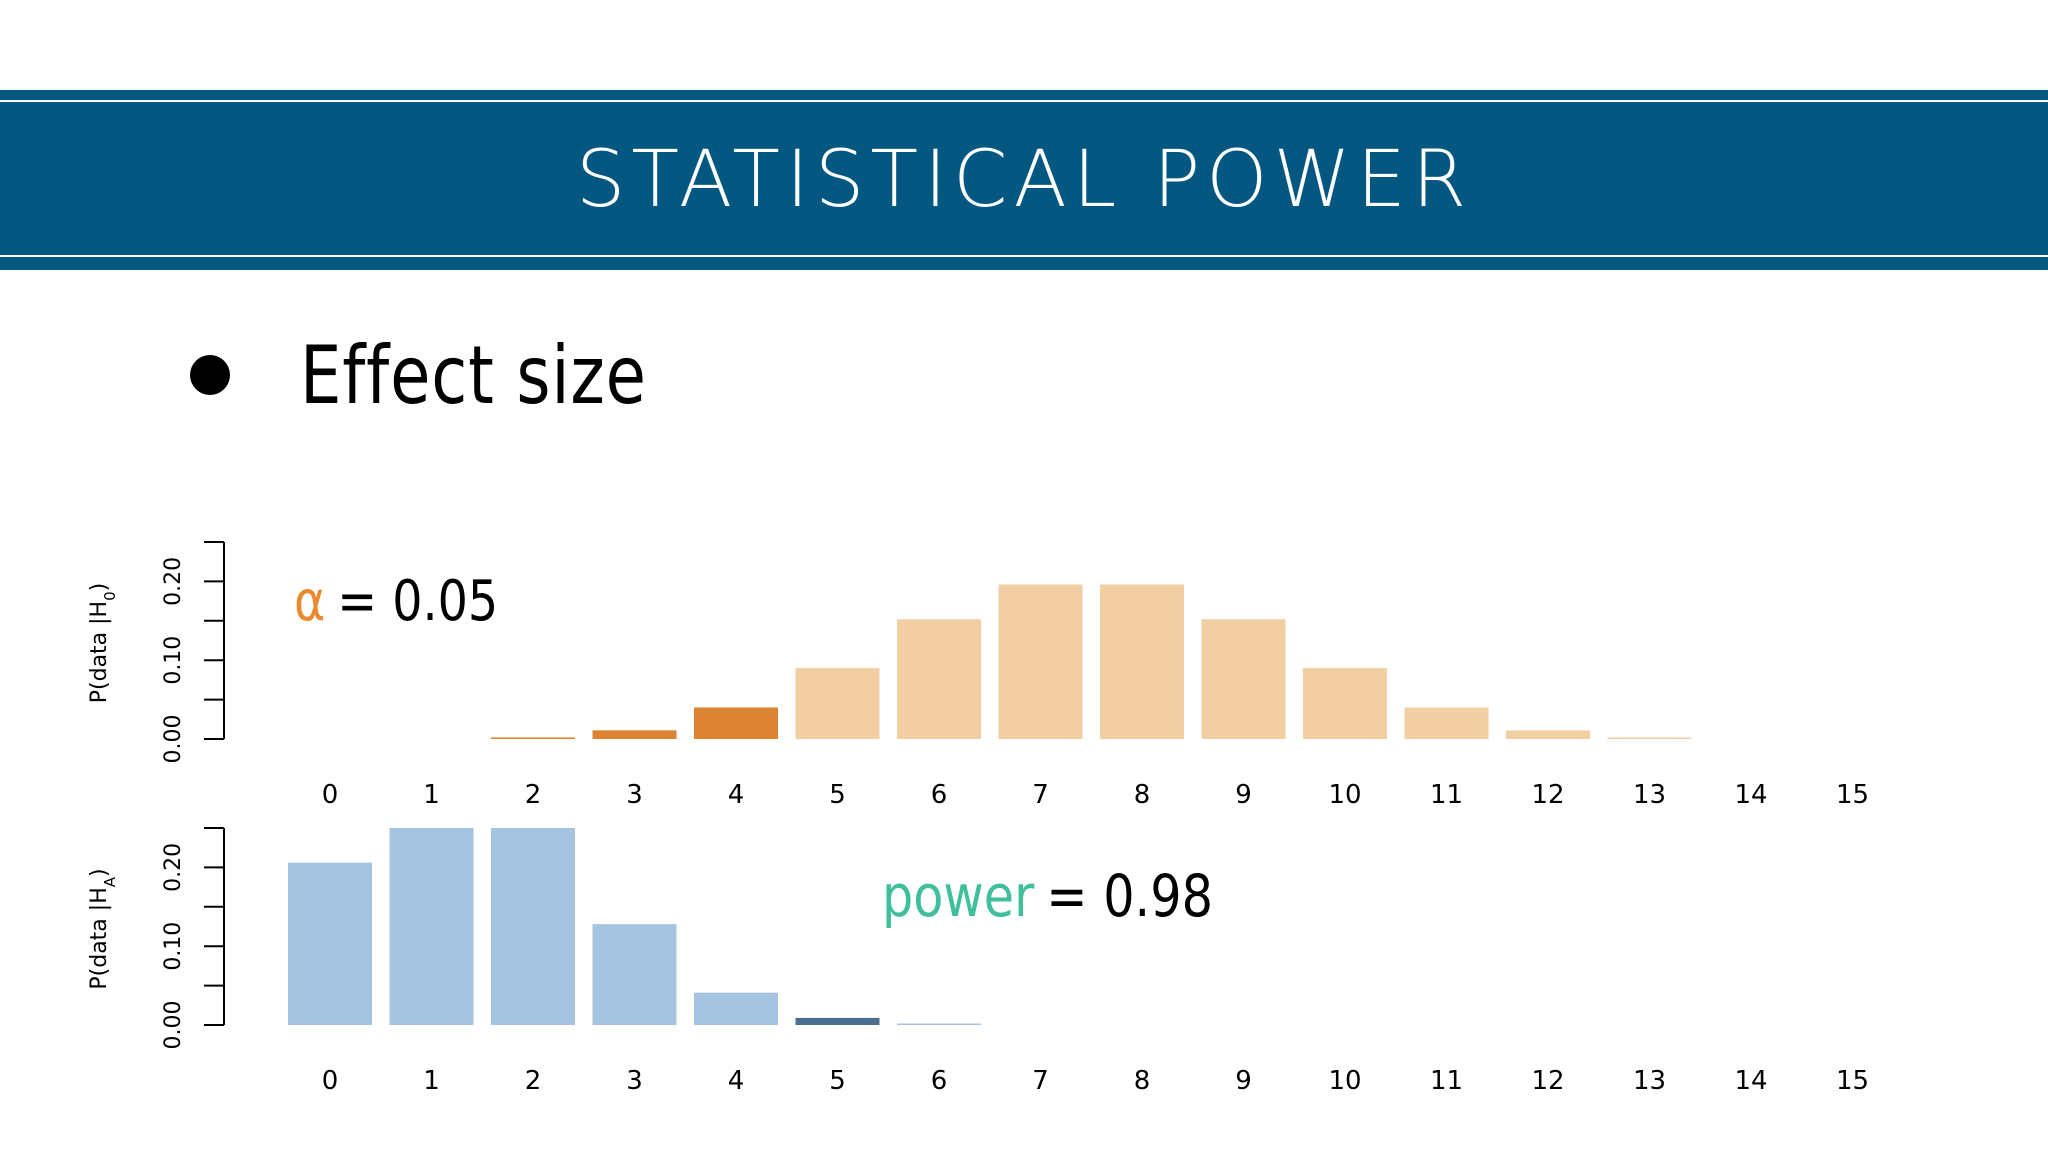 The image size is (2048, 1152). Describe the element at coordinates (309, 601) in the screenshot. I see `alpha-symbol: α` at that location.